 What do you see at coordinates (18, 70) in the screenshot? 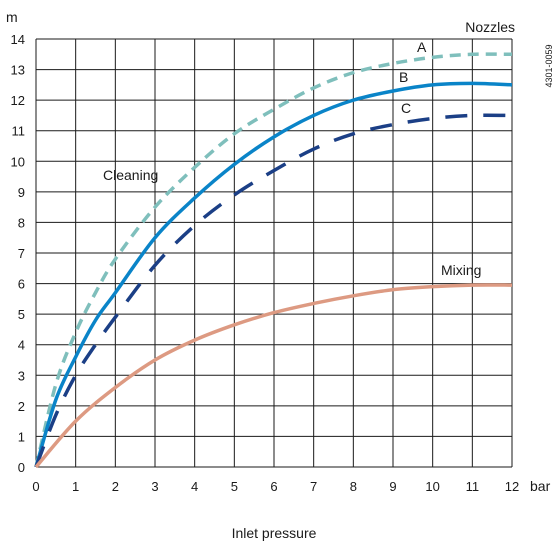
I see `y-tick-label: 13` at bounding box center [18, 70].